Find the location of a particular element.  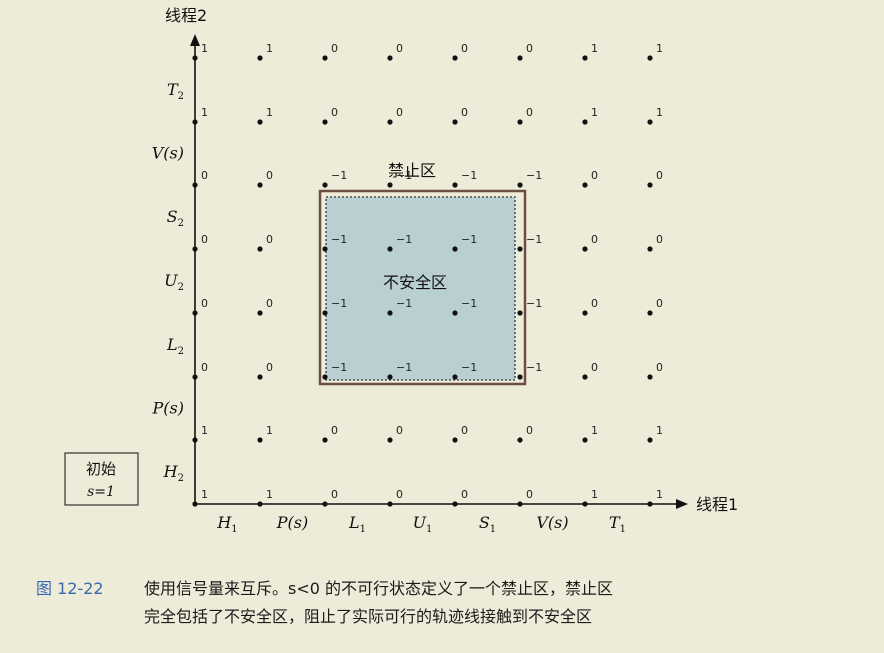

y-axis-instruction-label: H2 is located at coordinates (173, 473).